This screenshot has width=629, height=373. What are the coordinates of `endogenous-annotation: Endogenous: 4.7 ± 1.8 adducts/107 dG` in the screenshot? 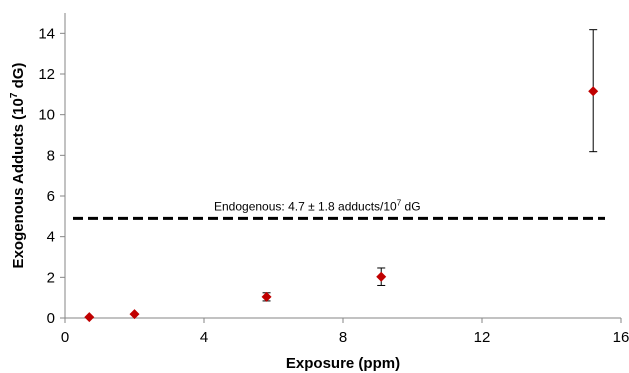 It's located at (317, 205).